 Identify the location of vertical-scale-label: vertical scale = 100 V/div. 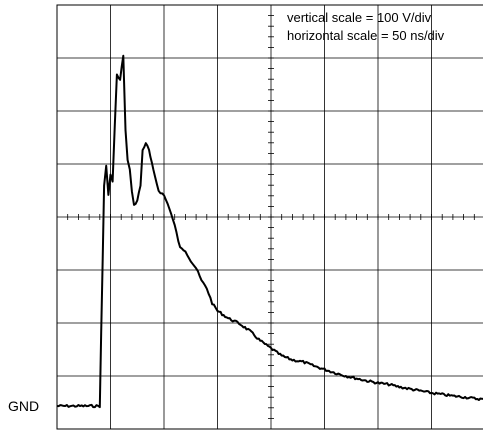
(359, 17).